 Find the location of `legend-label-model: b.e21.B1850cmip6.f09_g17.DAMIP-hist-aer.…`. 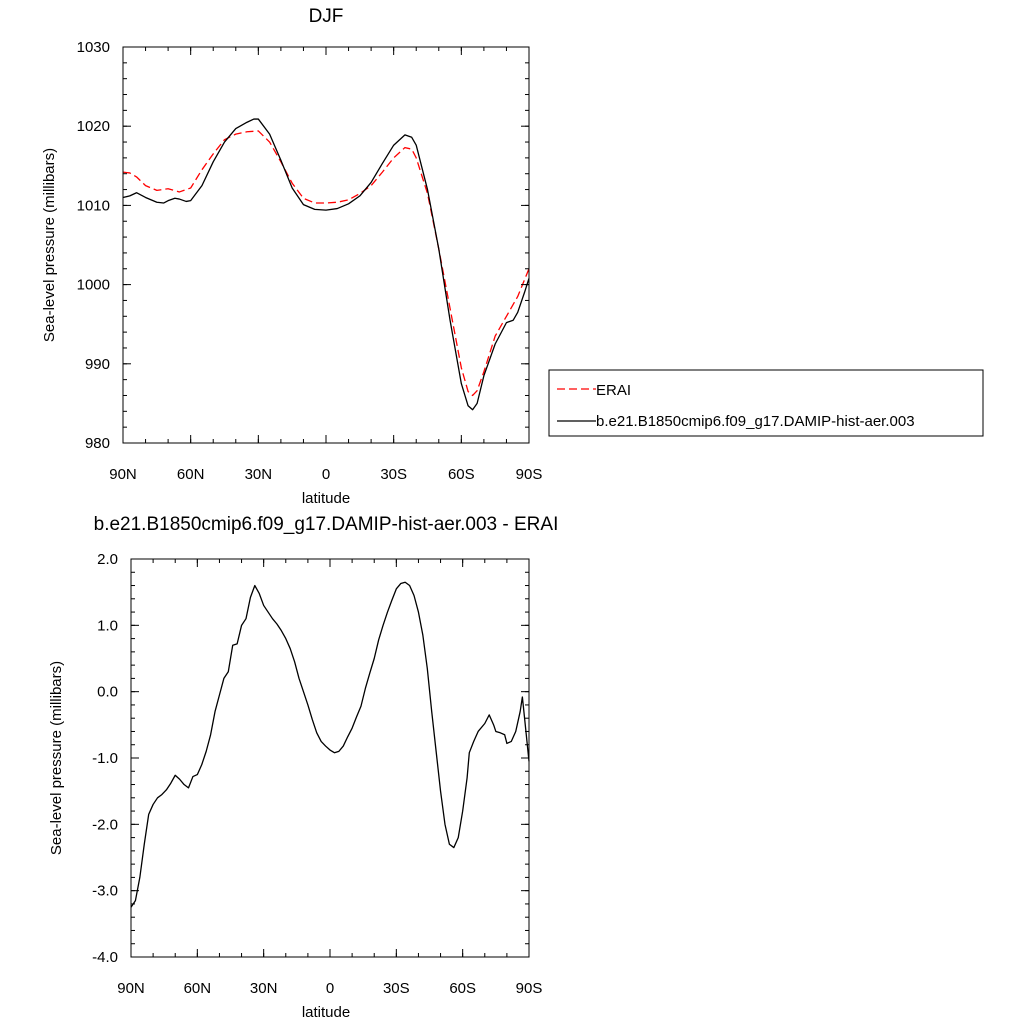

legend-label-model: b.e21.B1850cmip6.f09_g17.DAMIP-hist-aer.… is located at coordinates (755, 421).